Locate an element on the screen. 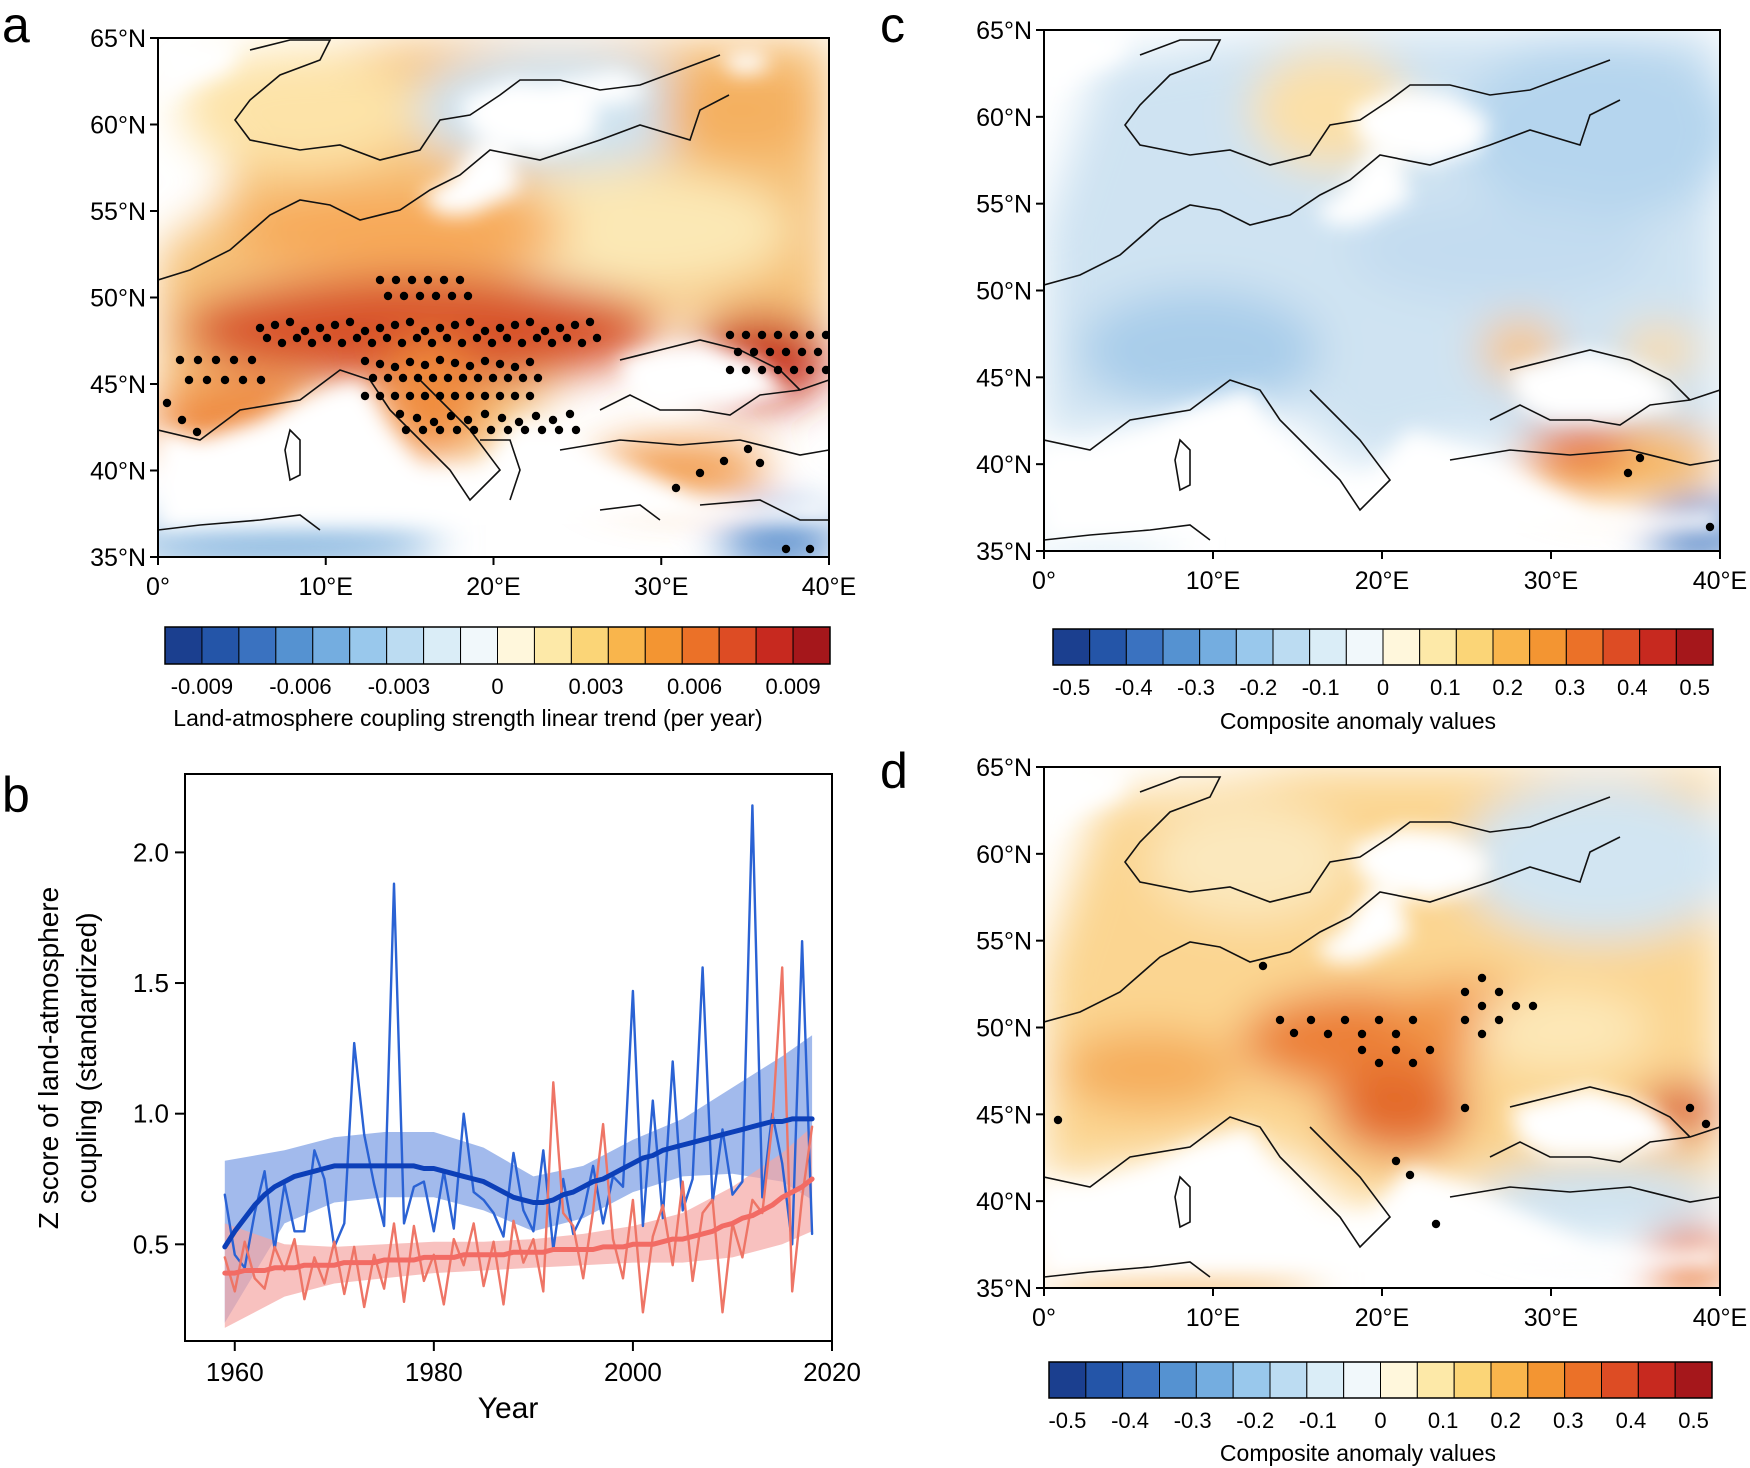 The width and height of the screenshot is (1750, 1468). colorbar-tick-label: -0.3 is located at coordinates (1193, 1420).